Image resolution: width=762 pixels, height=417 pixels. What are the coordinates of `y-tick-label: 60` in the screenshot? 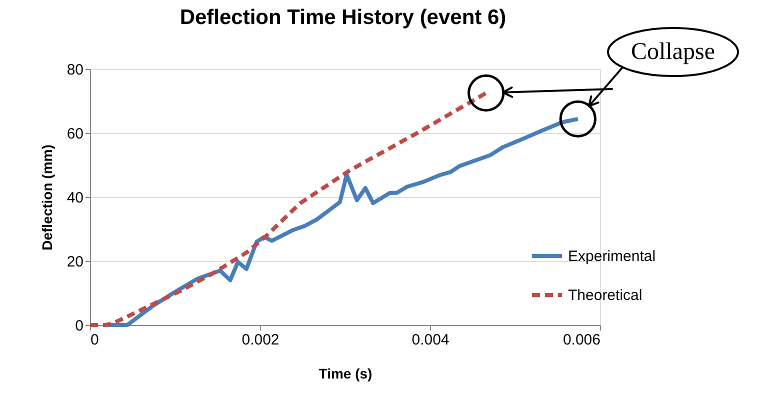 It's located at (75, 134).